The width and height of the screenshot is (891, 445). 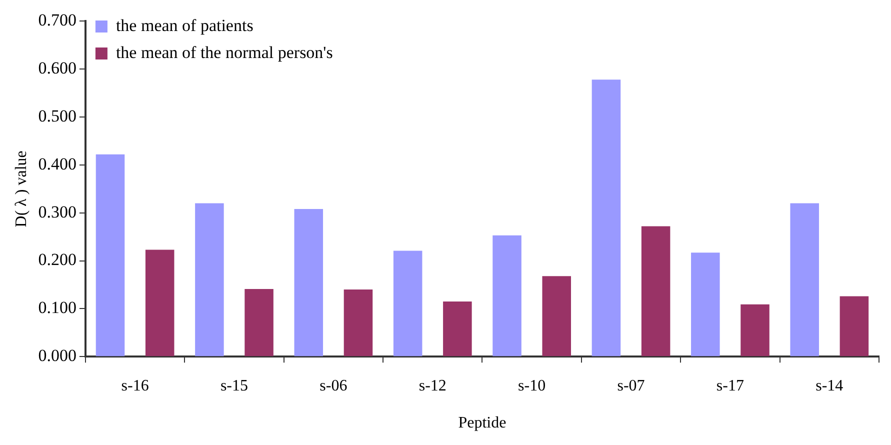 What do you see at coordinates (185, 25) in the screenshot?
I see `legend-label: the mean of patients` at bounding box center [185, 25].